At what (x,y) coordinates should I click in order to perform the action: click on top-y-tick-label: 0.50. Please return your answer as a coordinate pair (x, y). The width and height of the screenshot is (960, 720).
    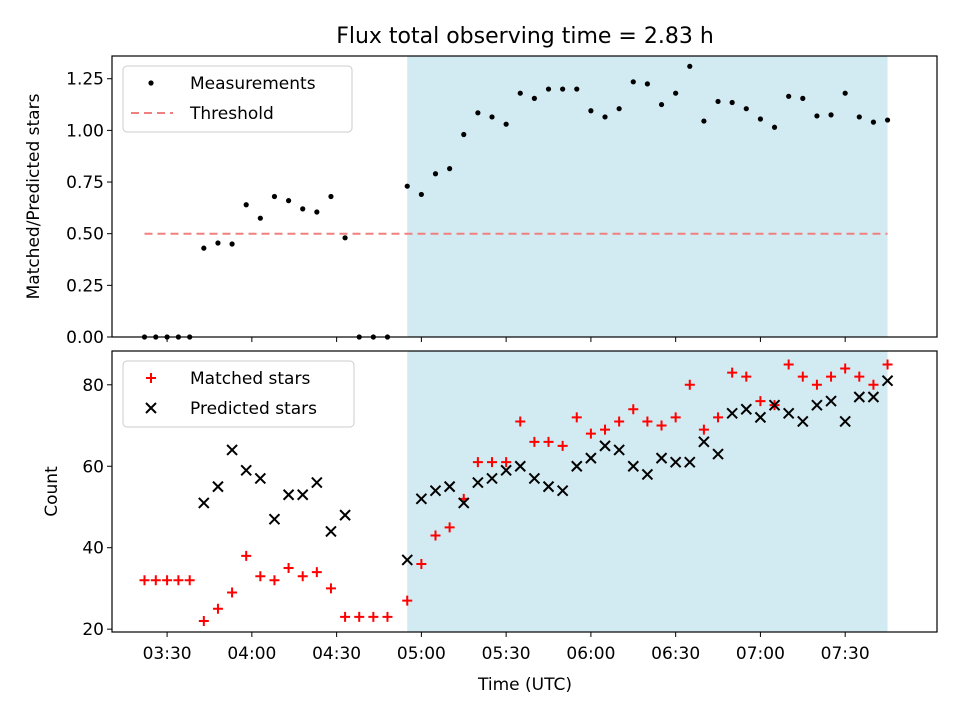
    Looking at the image, I should click on (85, 235).